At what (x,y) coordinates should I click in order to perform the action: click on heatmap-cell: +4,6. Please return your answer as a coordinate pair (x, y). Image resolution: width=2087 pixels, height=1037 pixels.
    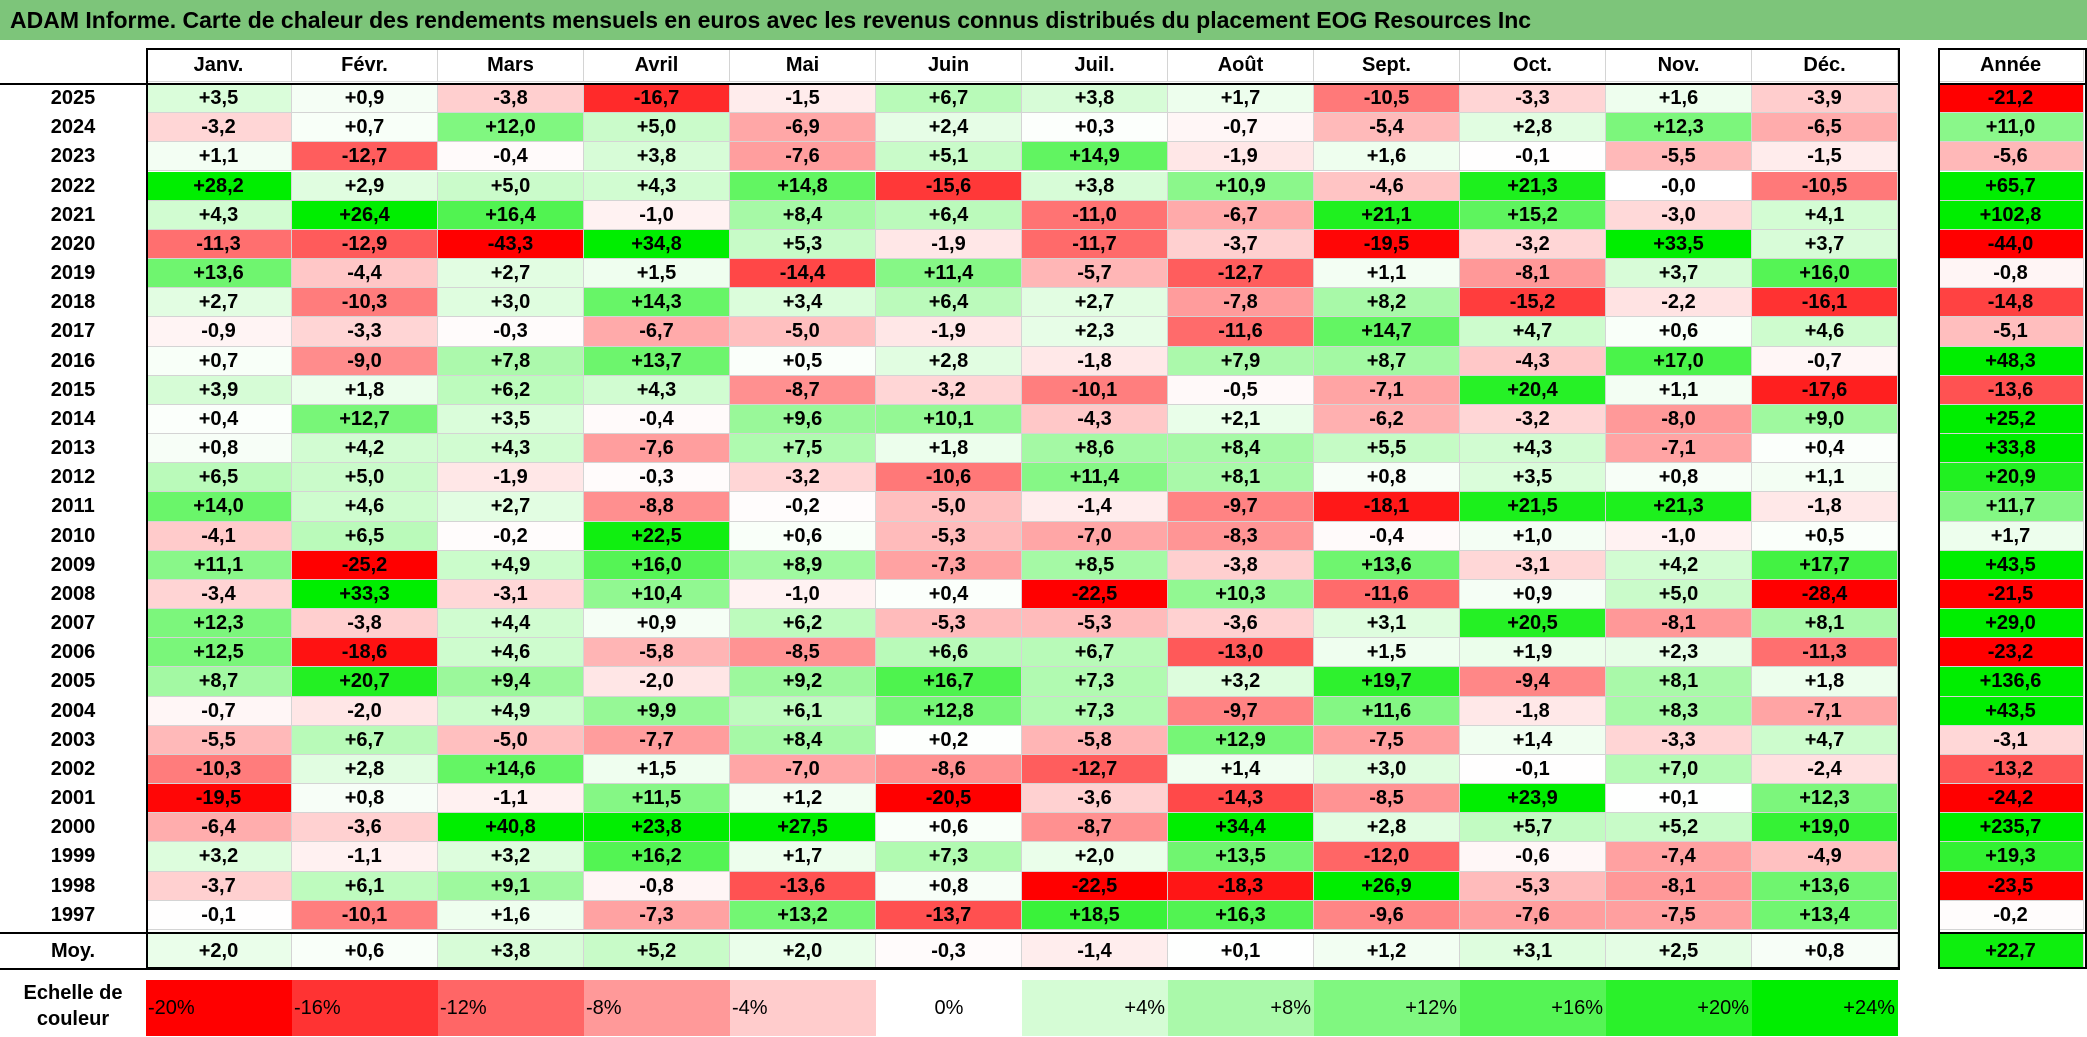
    Looking at the image, I should click on (365, 507).